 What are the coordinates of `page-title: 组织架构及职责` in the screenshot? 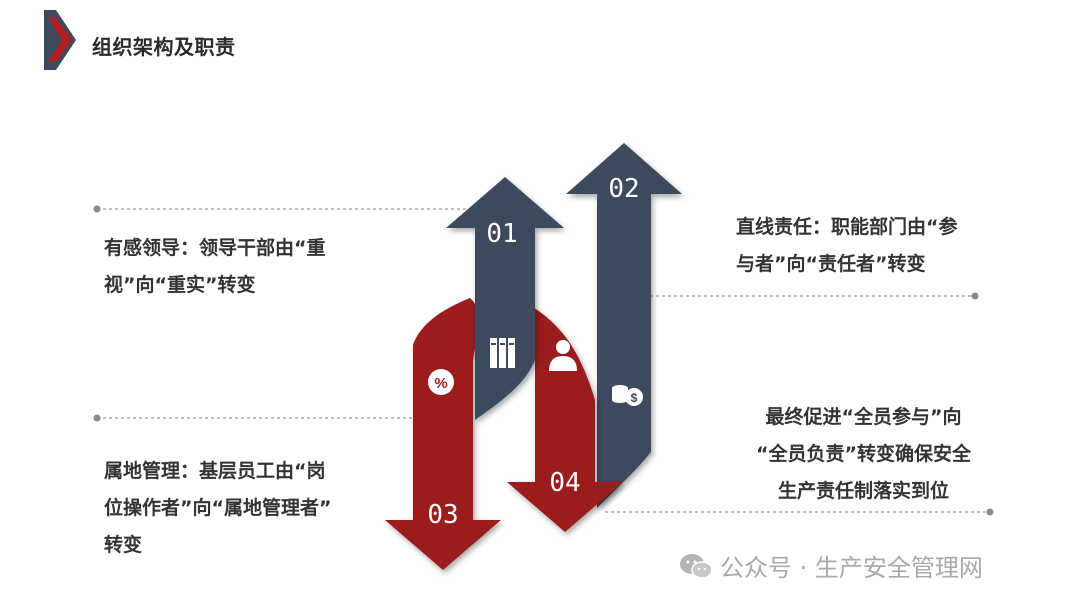 It's located at (164, 47).